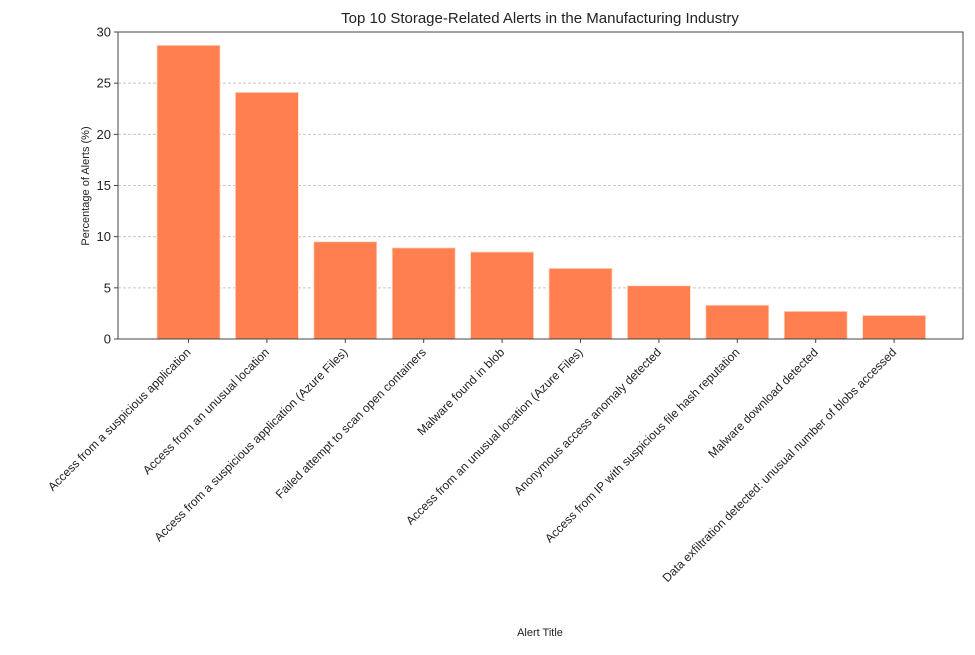  Describe the element at coordinates (86, 185) in the screenshot. I see `y-axis-label: Percentage of Alerts (%)` at that location.